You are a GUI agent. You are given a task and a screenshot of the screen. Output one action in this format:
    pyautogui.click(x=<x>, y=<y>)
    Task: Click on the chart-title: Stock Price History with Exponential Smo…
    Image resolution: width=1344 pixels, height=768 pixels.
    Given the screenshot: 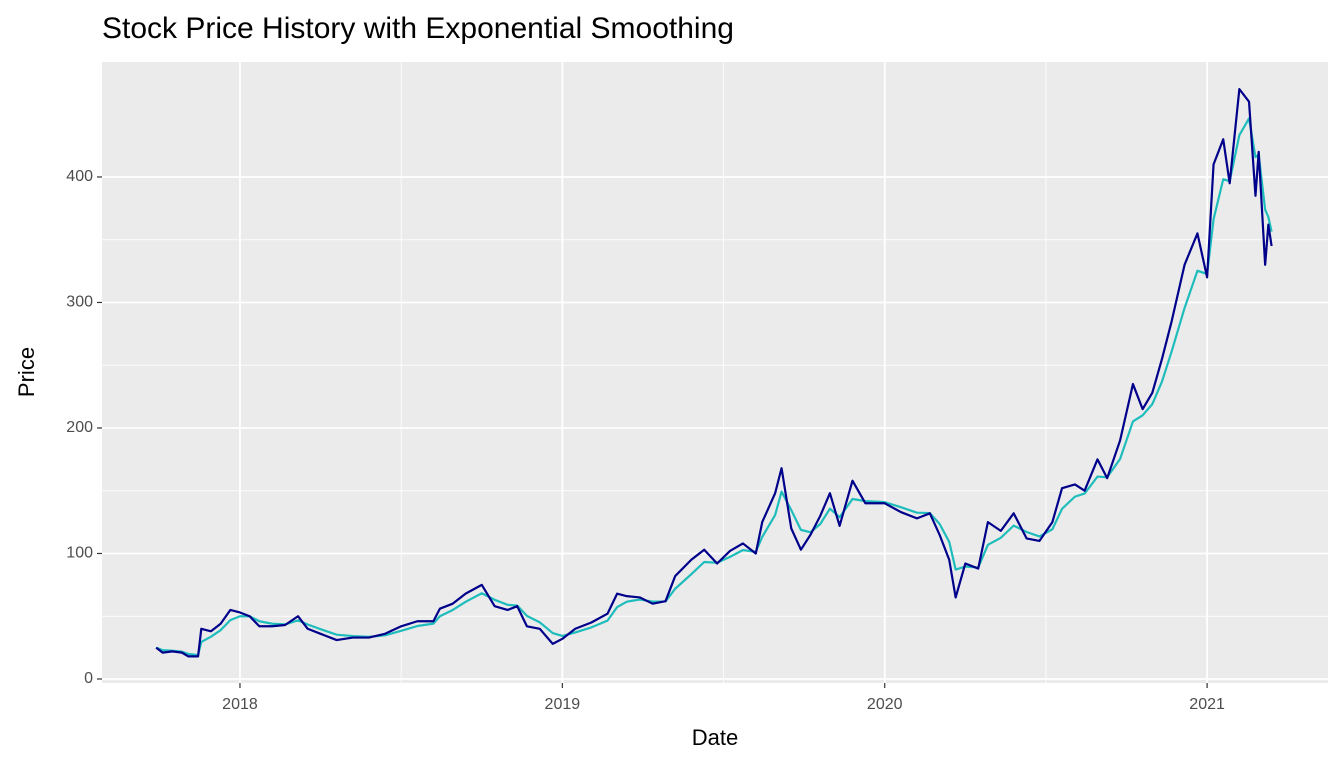 What is the action you would take?
    pyautogui.click(x=418, y=28)
    